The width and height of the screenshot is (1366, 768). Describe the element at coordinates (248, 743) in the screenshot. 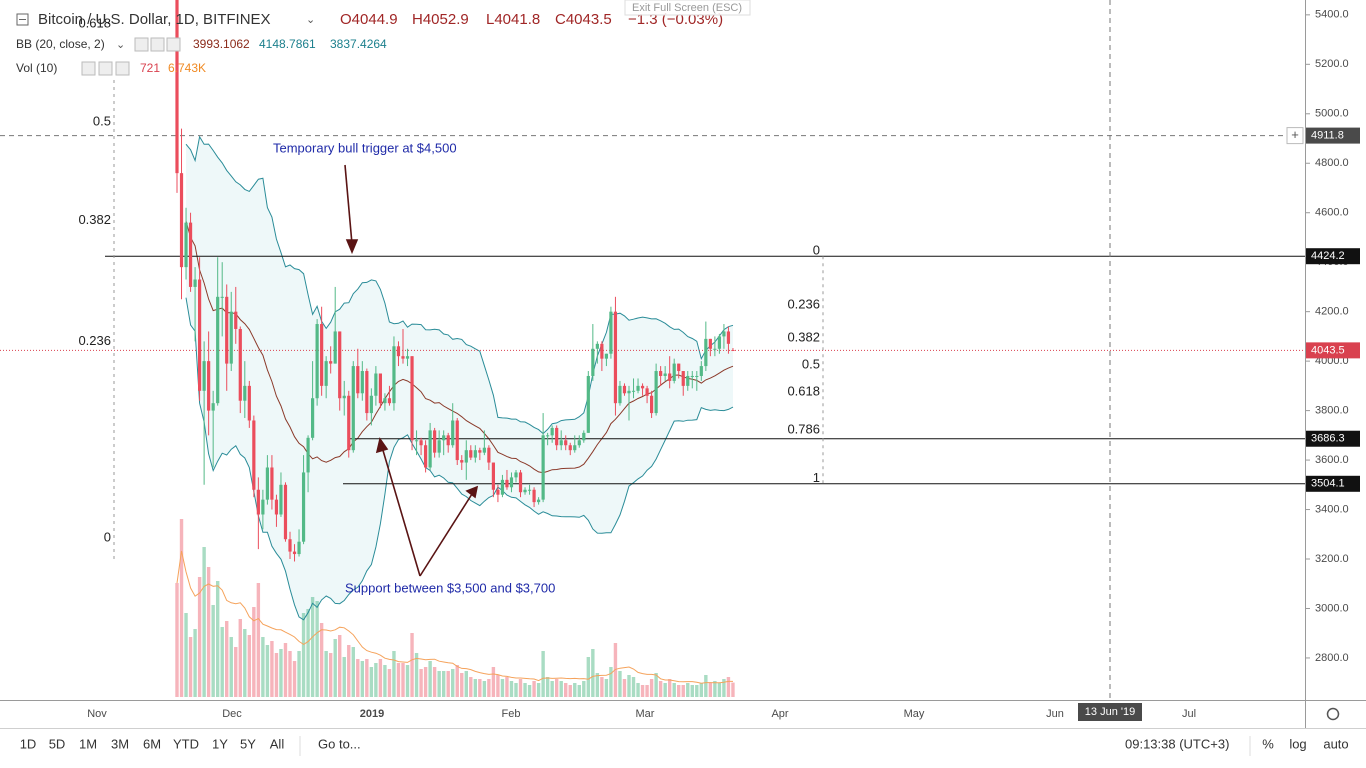

I see `range-button: 5Y` at that location.